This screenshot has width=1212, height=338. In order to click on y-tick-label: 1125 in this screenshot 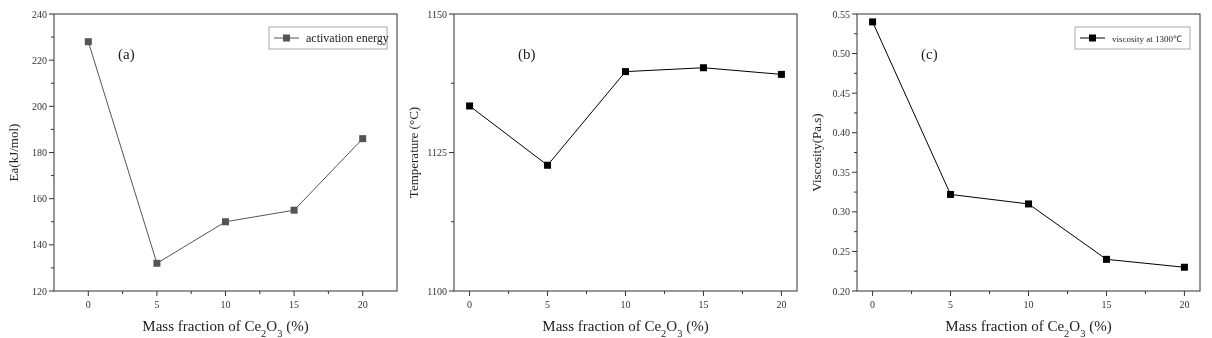, I will do `click(437, 152)`.